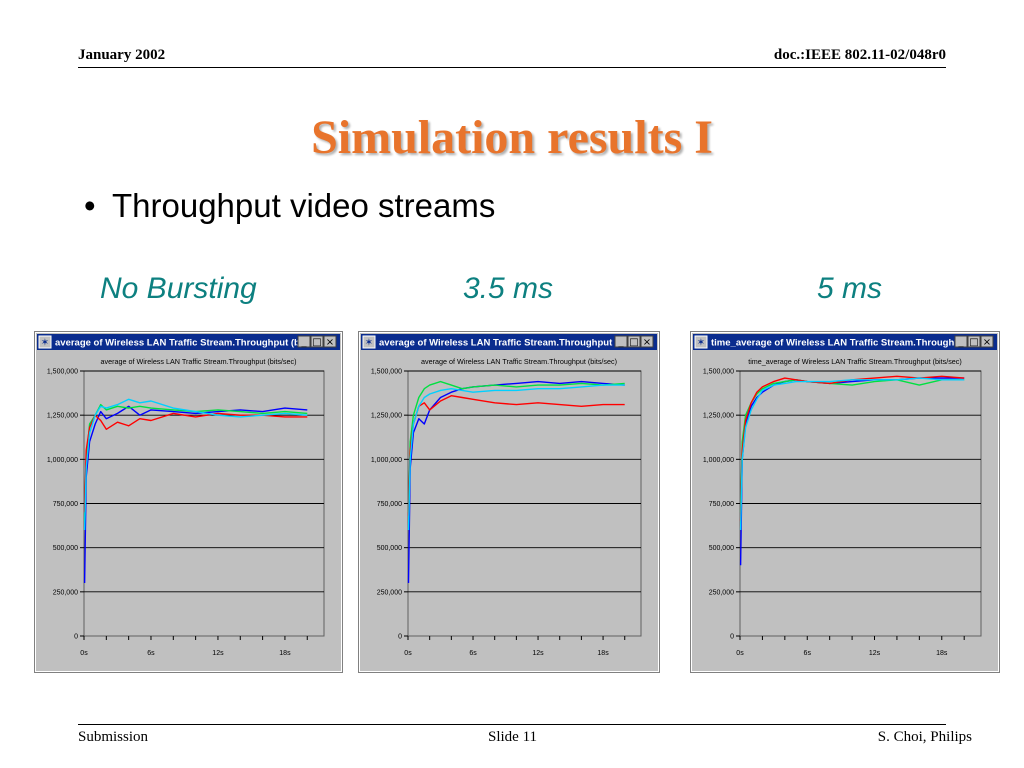 The height and width of the screenshot is (768, 1024). I want to click on header-rule, so click(512, 67).